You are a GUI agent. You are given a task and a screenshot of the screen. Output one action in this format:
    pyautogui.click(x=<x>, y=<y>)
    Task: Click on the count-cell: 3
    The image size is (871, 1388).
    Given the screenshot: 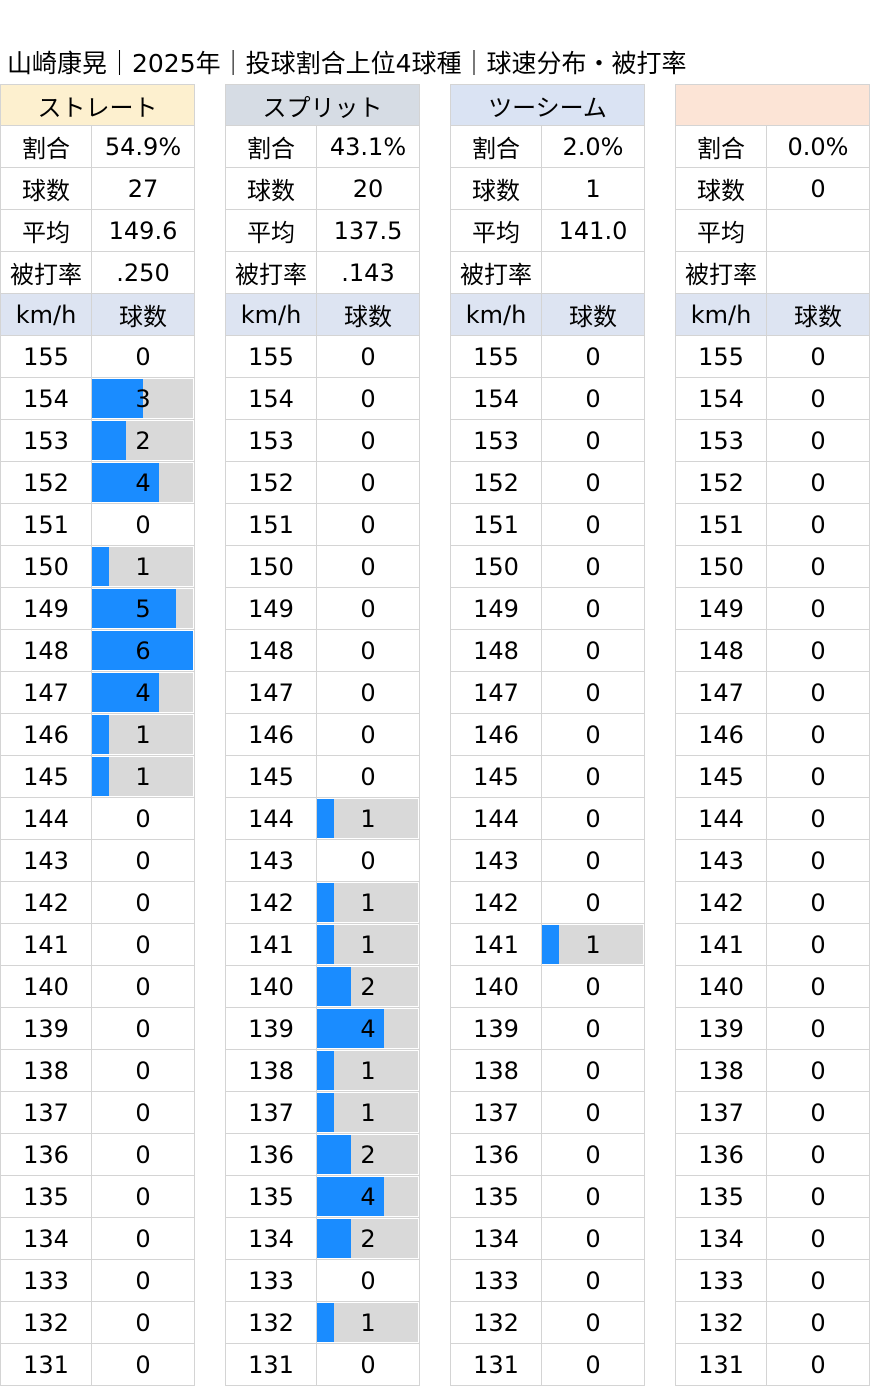 What is the action you would take?
    pyautogui.click(x=143, y=398)
    